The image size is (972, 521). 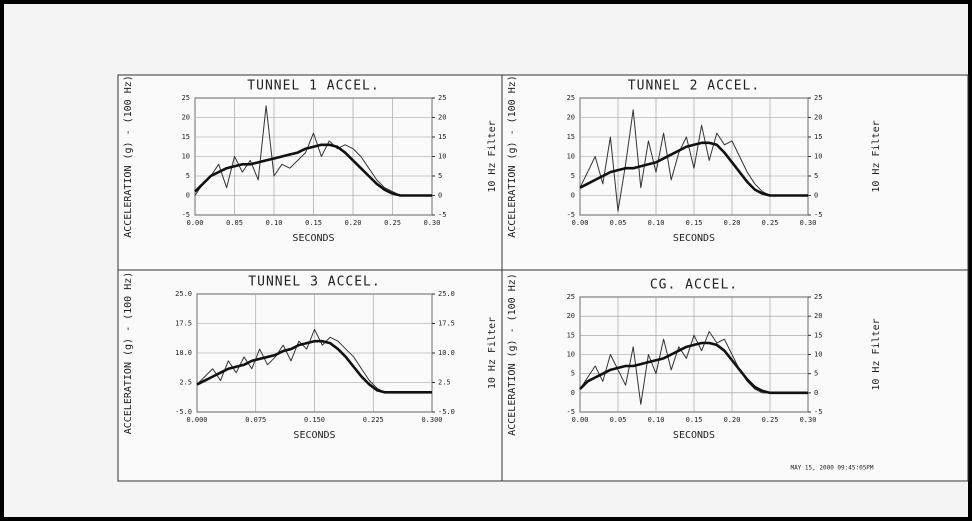 What do you see at coordinates (183, 412) in the screenshot?
I see `y-tick-label: -5.0` at bounding box center [183, 412].